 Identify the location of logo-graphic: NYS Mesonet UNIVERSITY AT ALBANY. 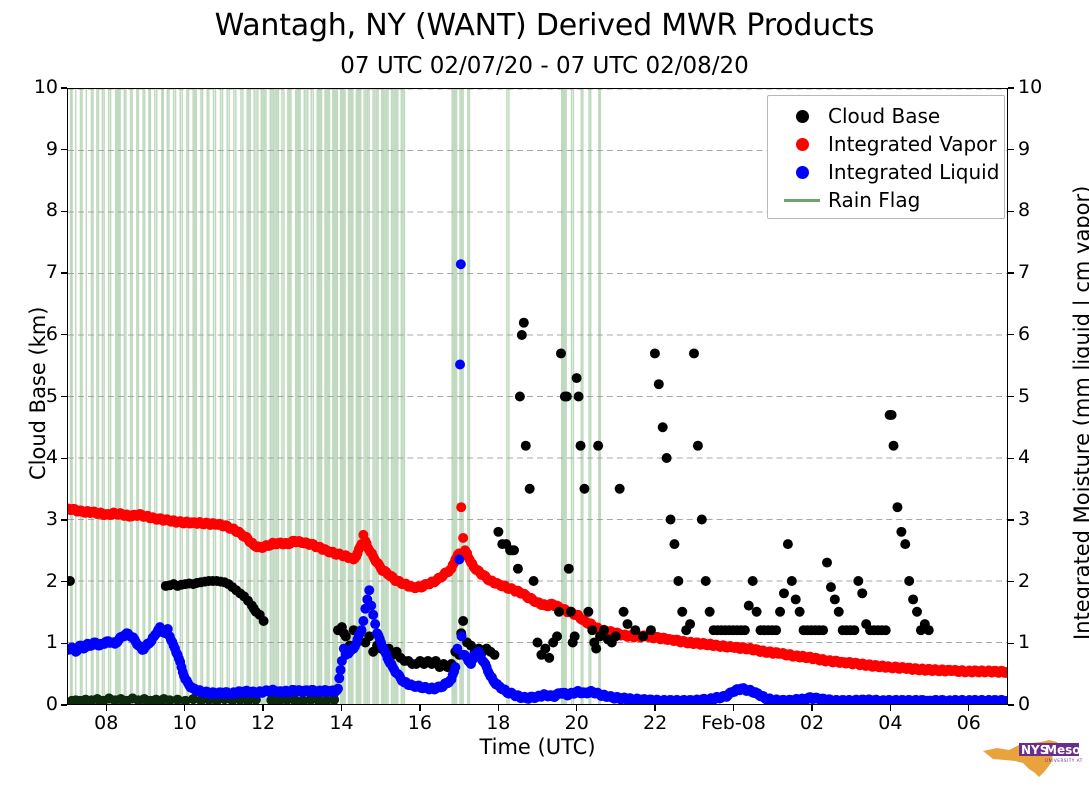
(1033, 758).